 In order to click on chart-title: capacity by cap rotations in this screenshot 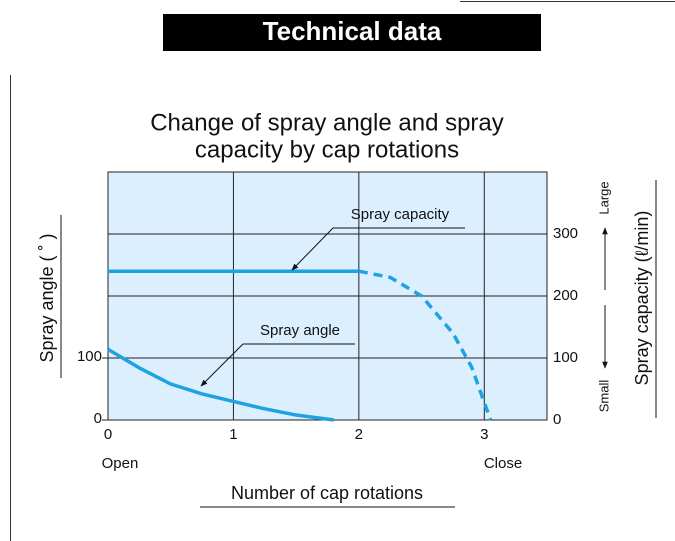, I will do `click(327, 149)`.